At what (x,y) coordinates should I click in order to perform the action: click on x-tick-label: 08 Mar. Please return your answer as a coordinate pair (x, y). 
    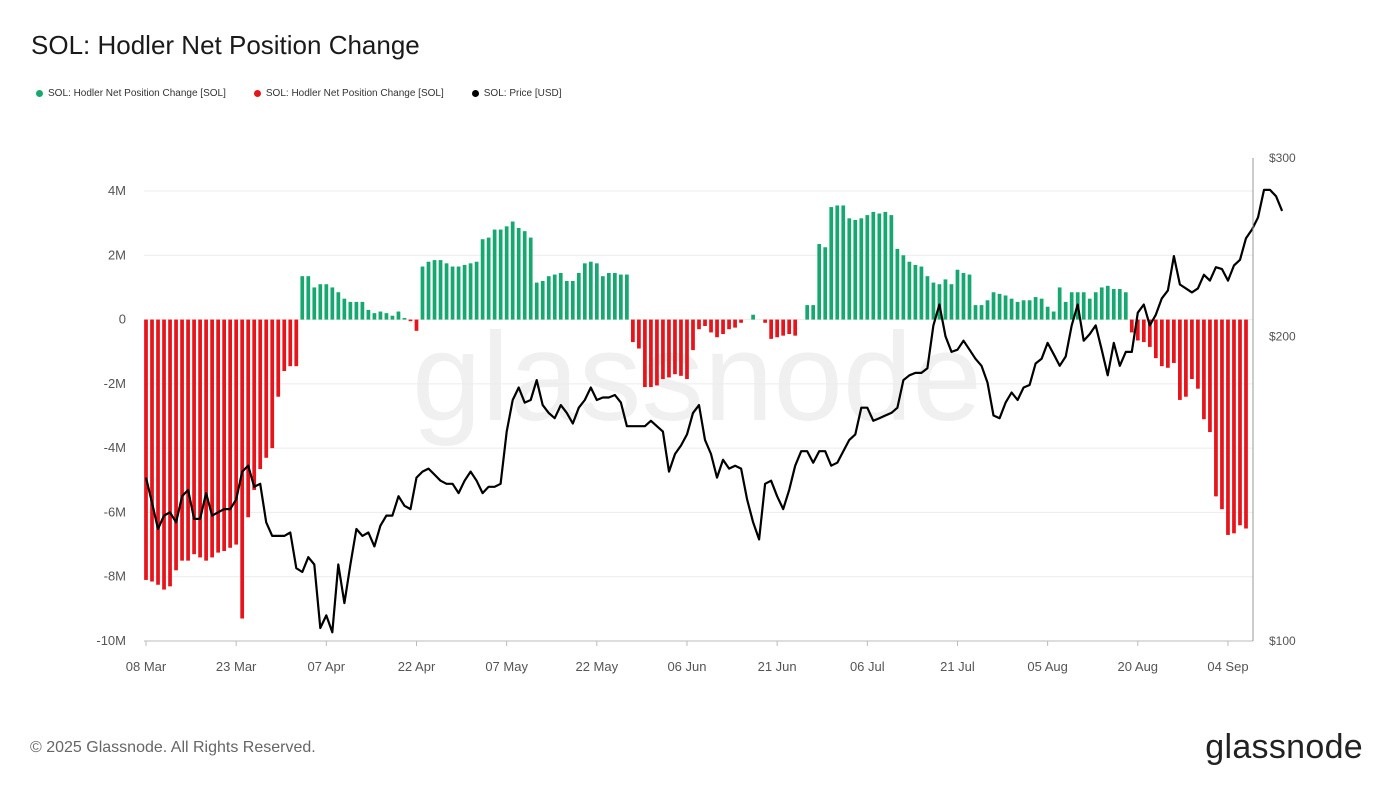
    Looking at the image, I should click on (146, 666).